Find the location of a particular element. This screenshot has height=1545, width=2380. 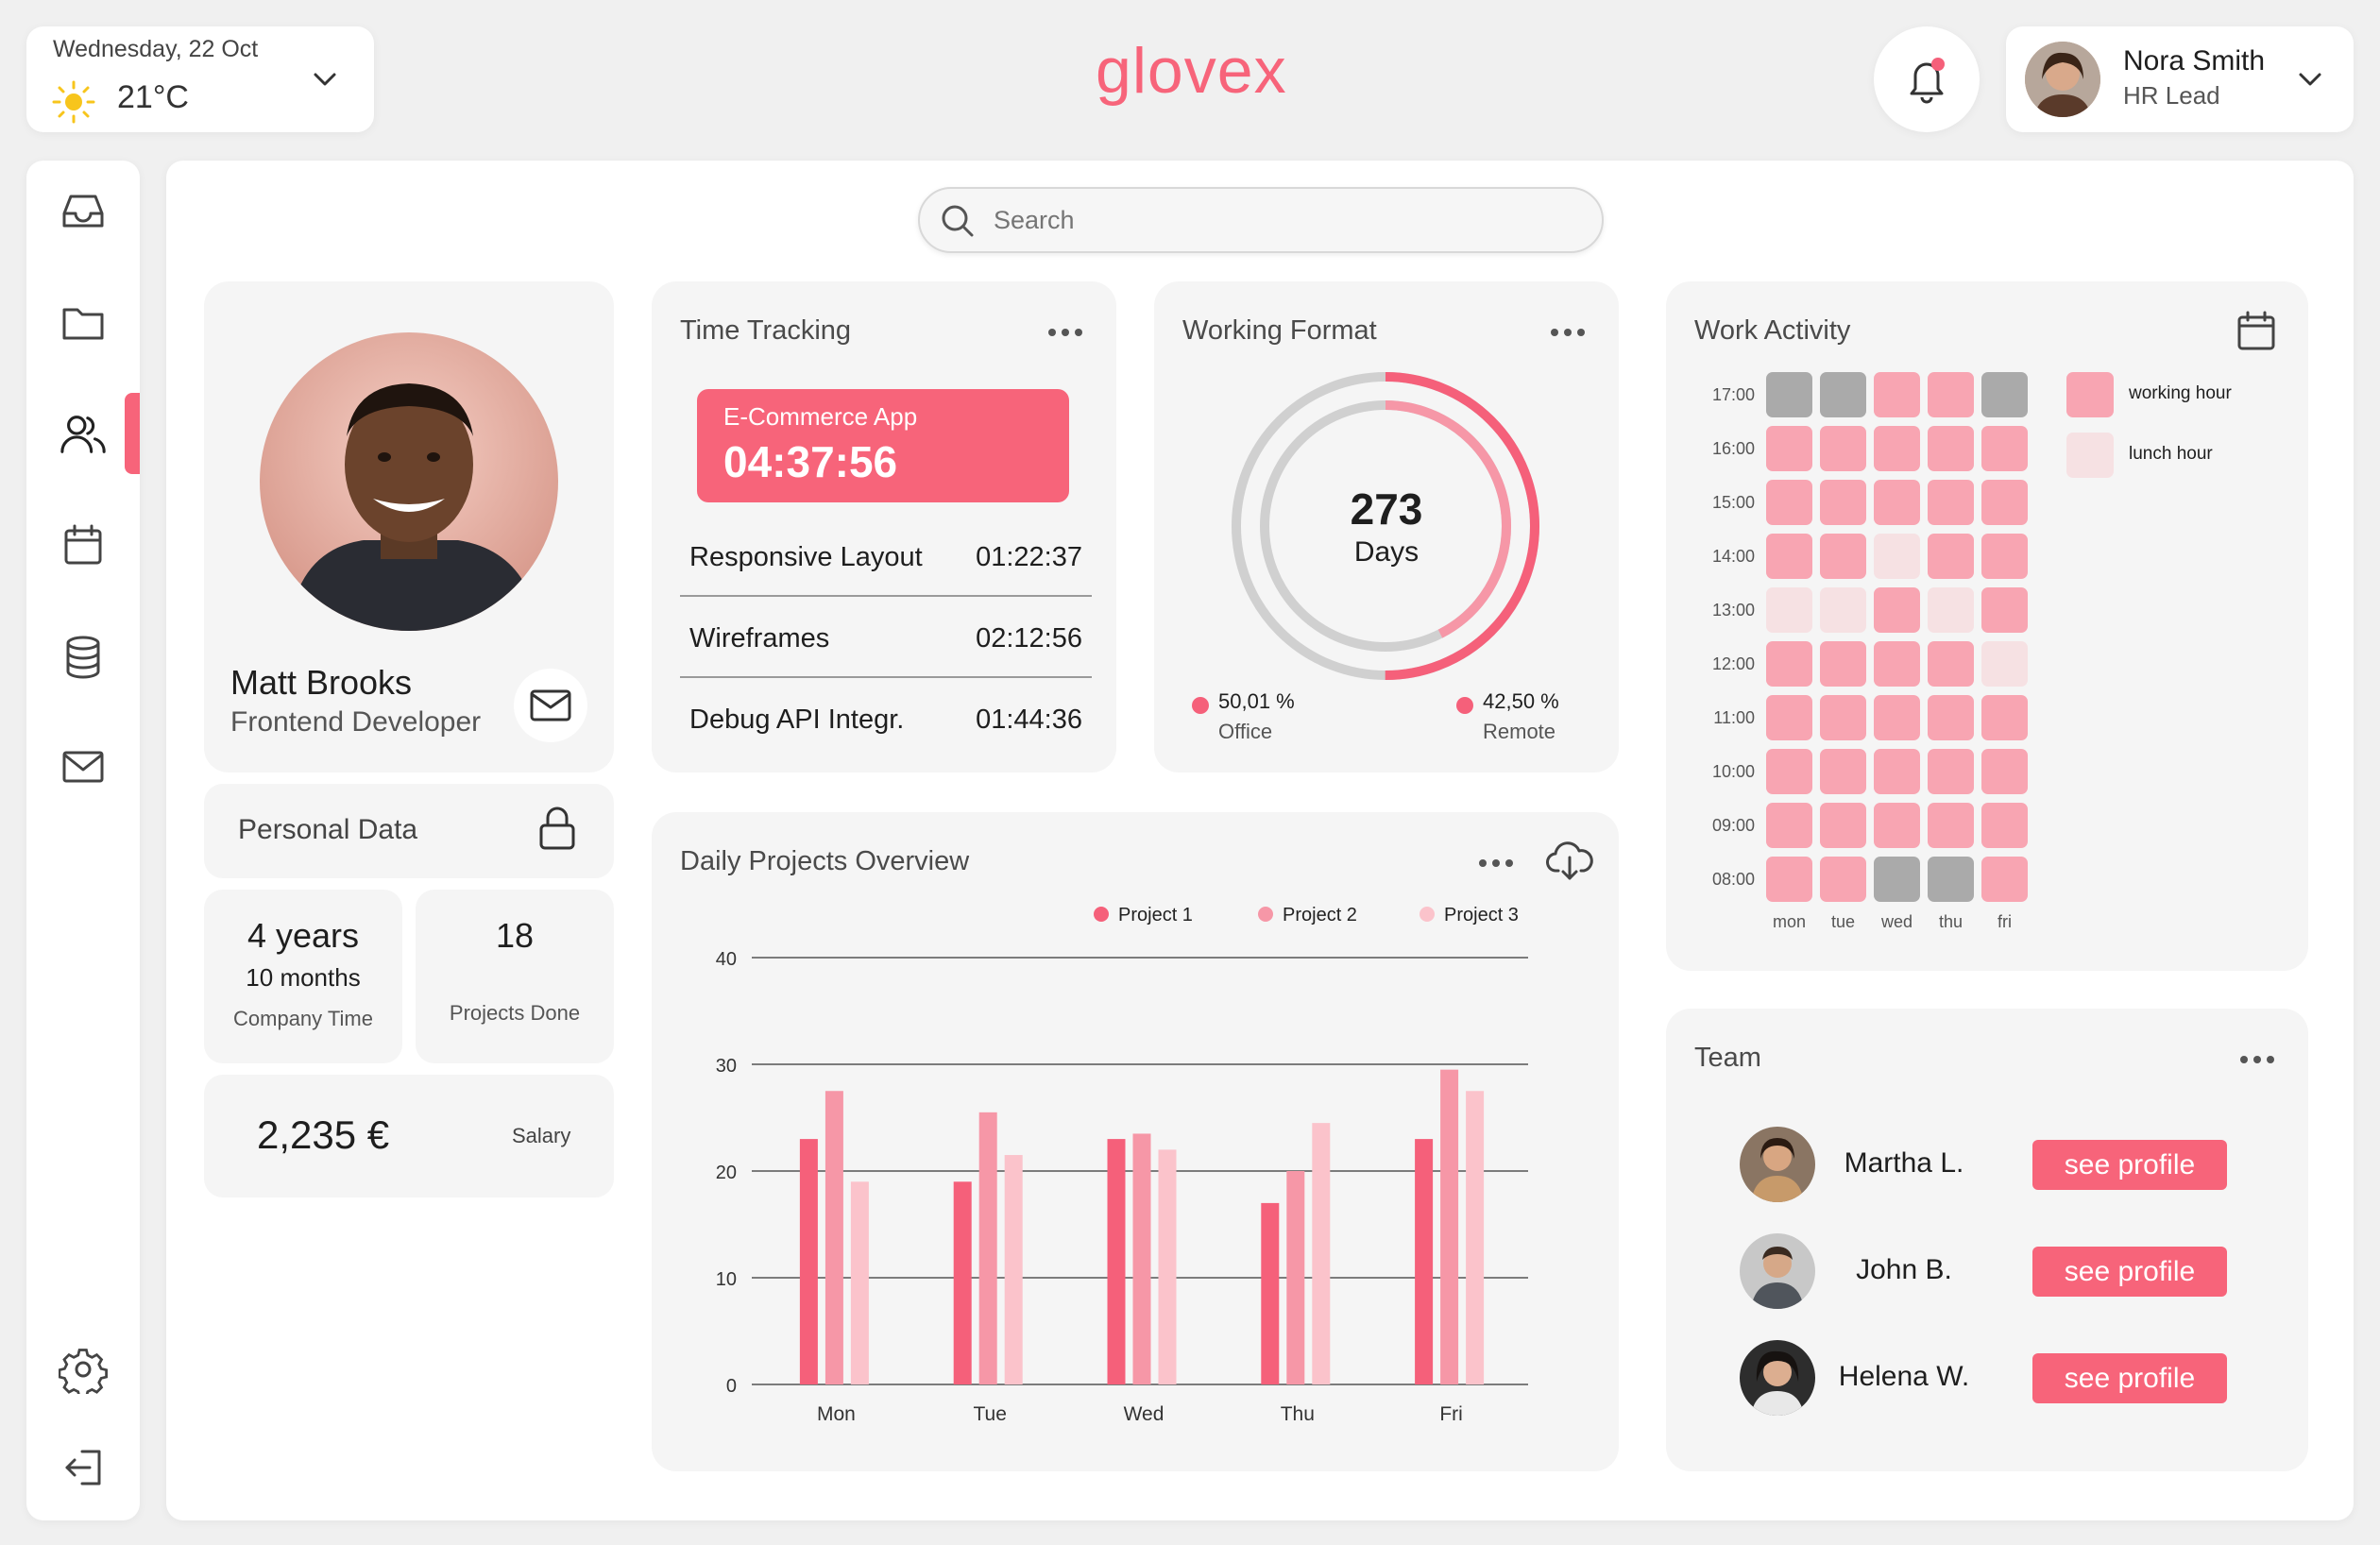

time-entry-row: Debug API Integr. 01:44:36 is located at coordinates (886, 720).